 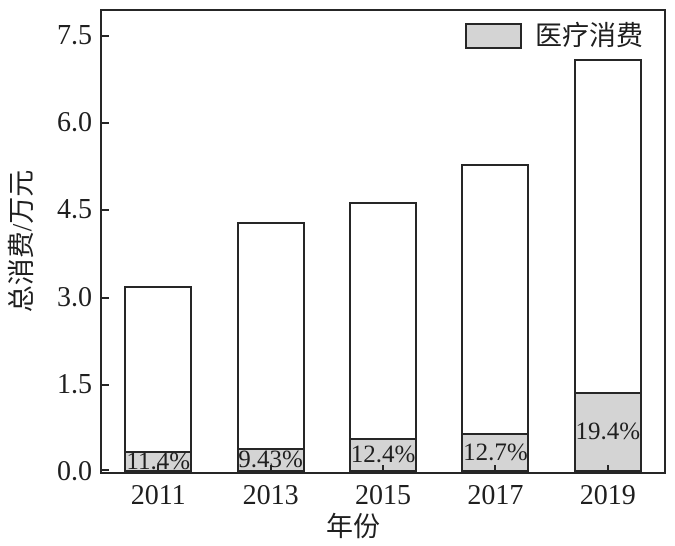 What do you see at coordinates (495, 495) in the screenshot?
I see `x-tick-label-2017: 2017` at bounding box center [495, 495].